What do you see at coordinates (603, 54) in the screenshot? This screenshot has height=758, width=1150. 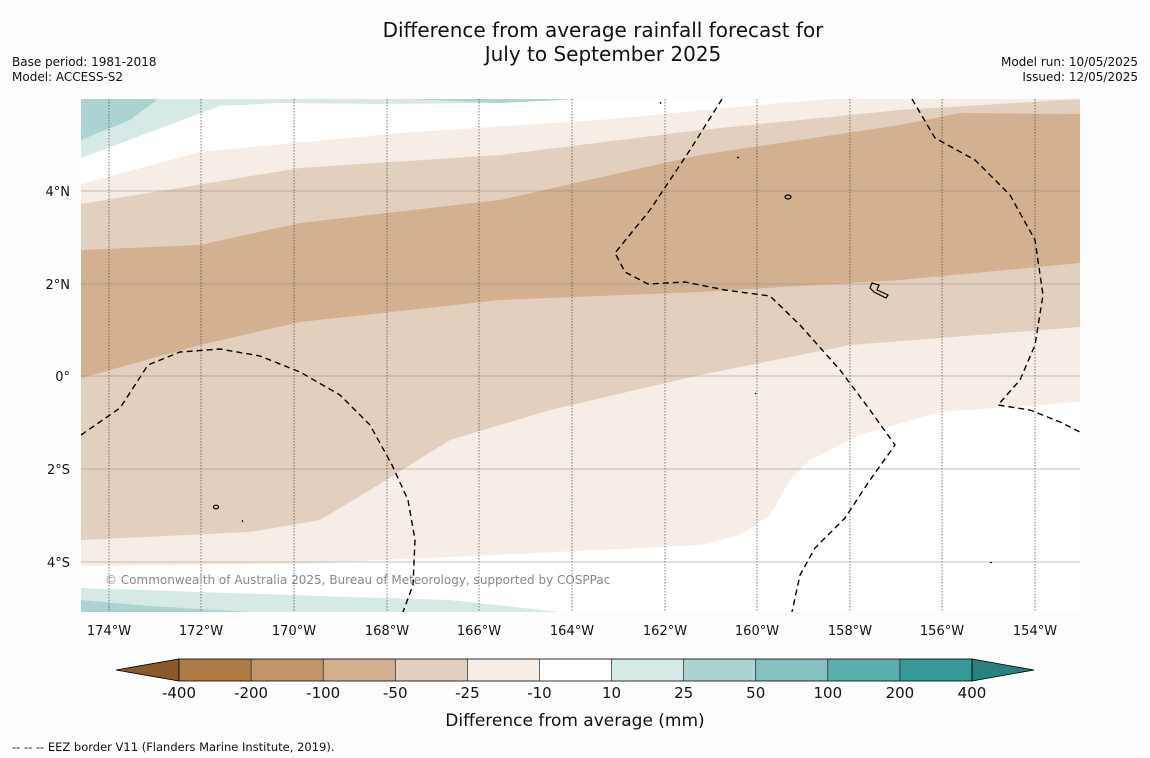 I see `title-line-2: July to September 2025` at bounding box center [603, 54].